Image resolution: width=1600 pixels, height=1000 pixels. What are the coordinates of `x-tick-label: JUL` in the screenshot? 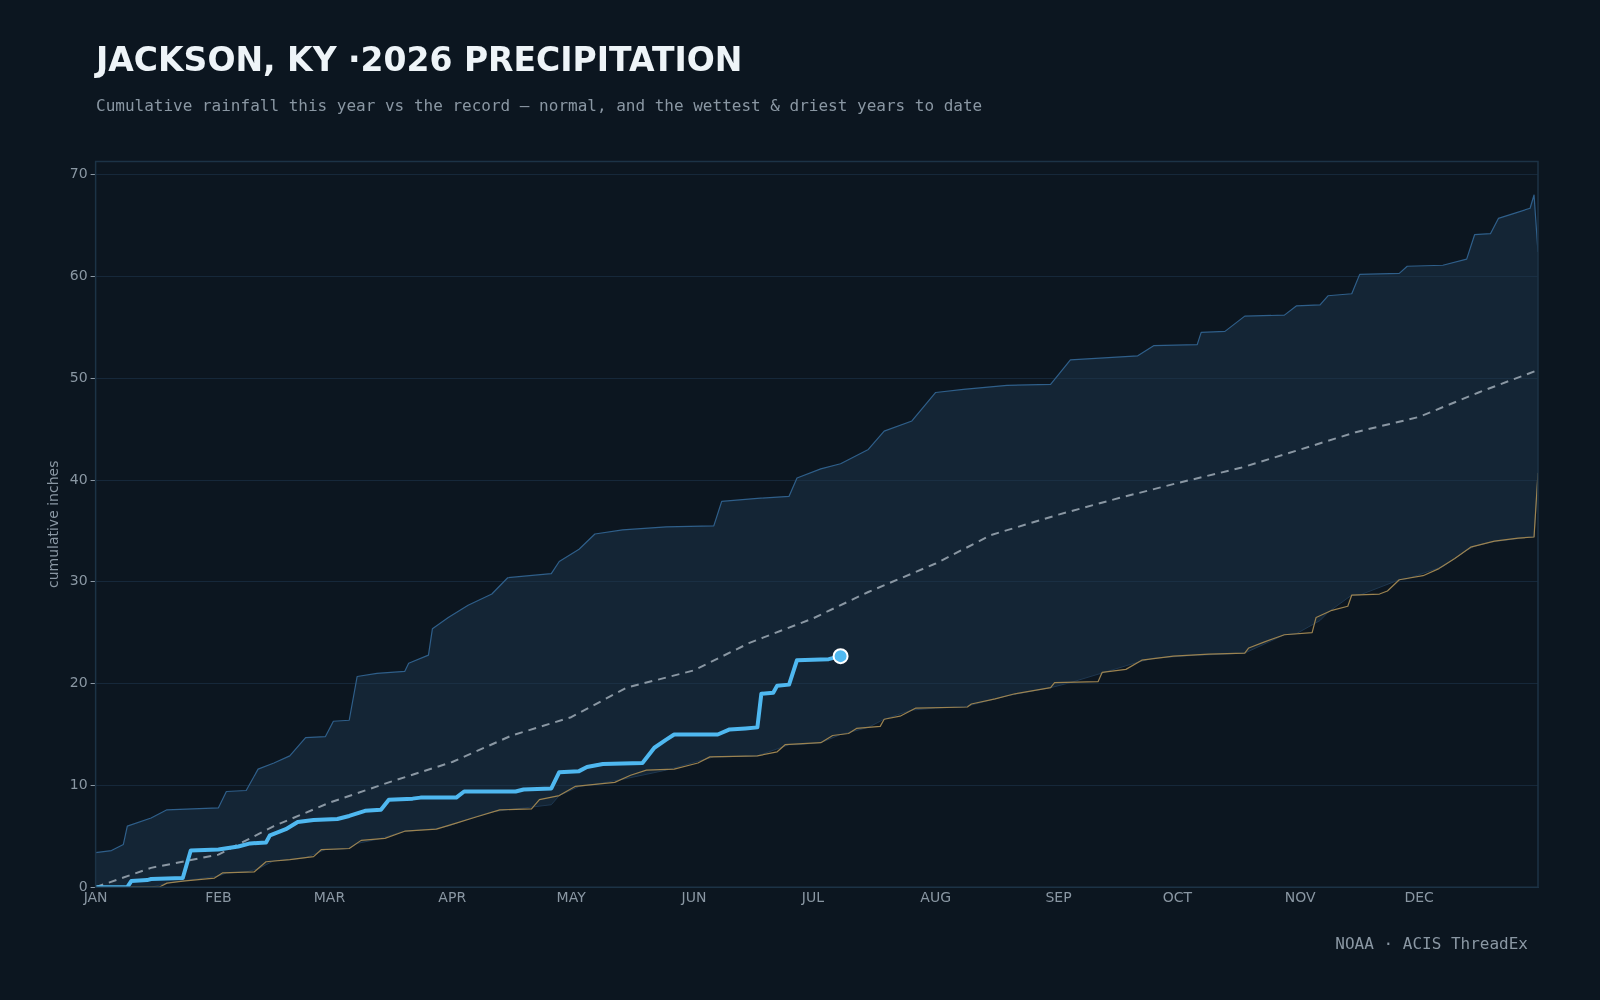 It's located at (812, 897).